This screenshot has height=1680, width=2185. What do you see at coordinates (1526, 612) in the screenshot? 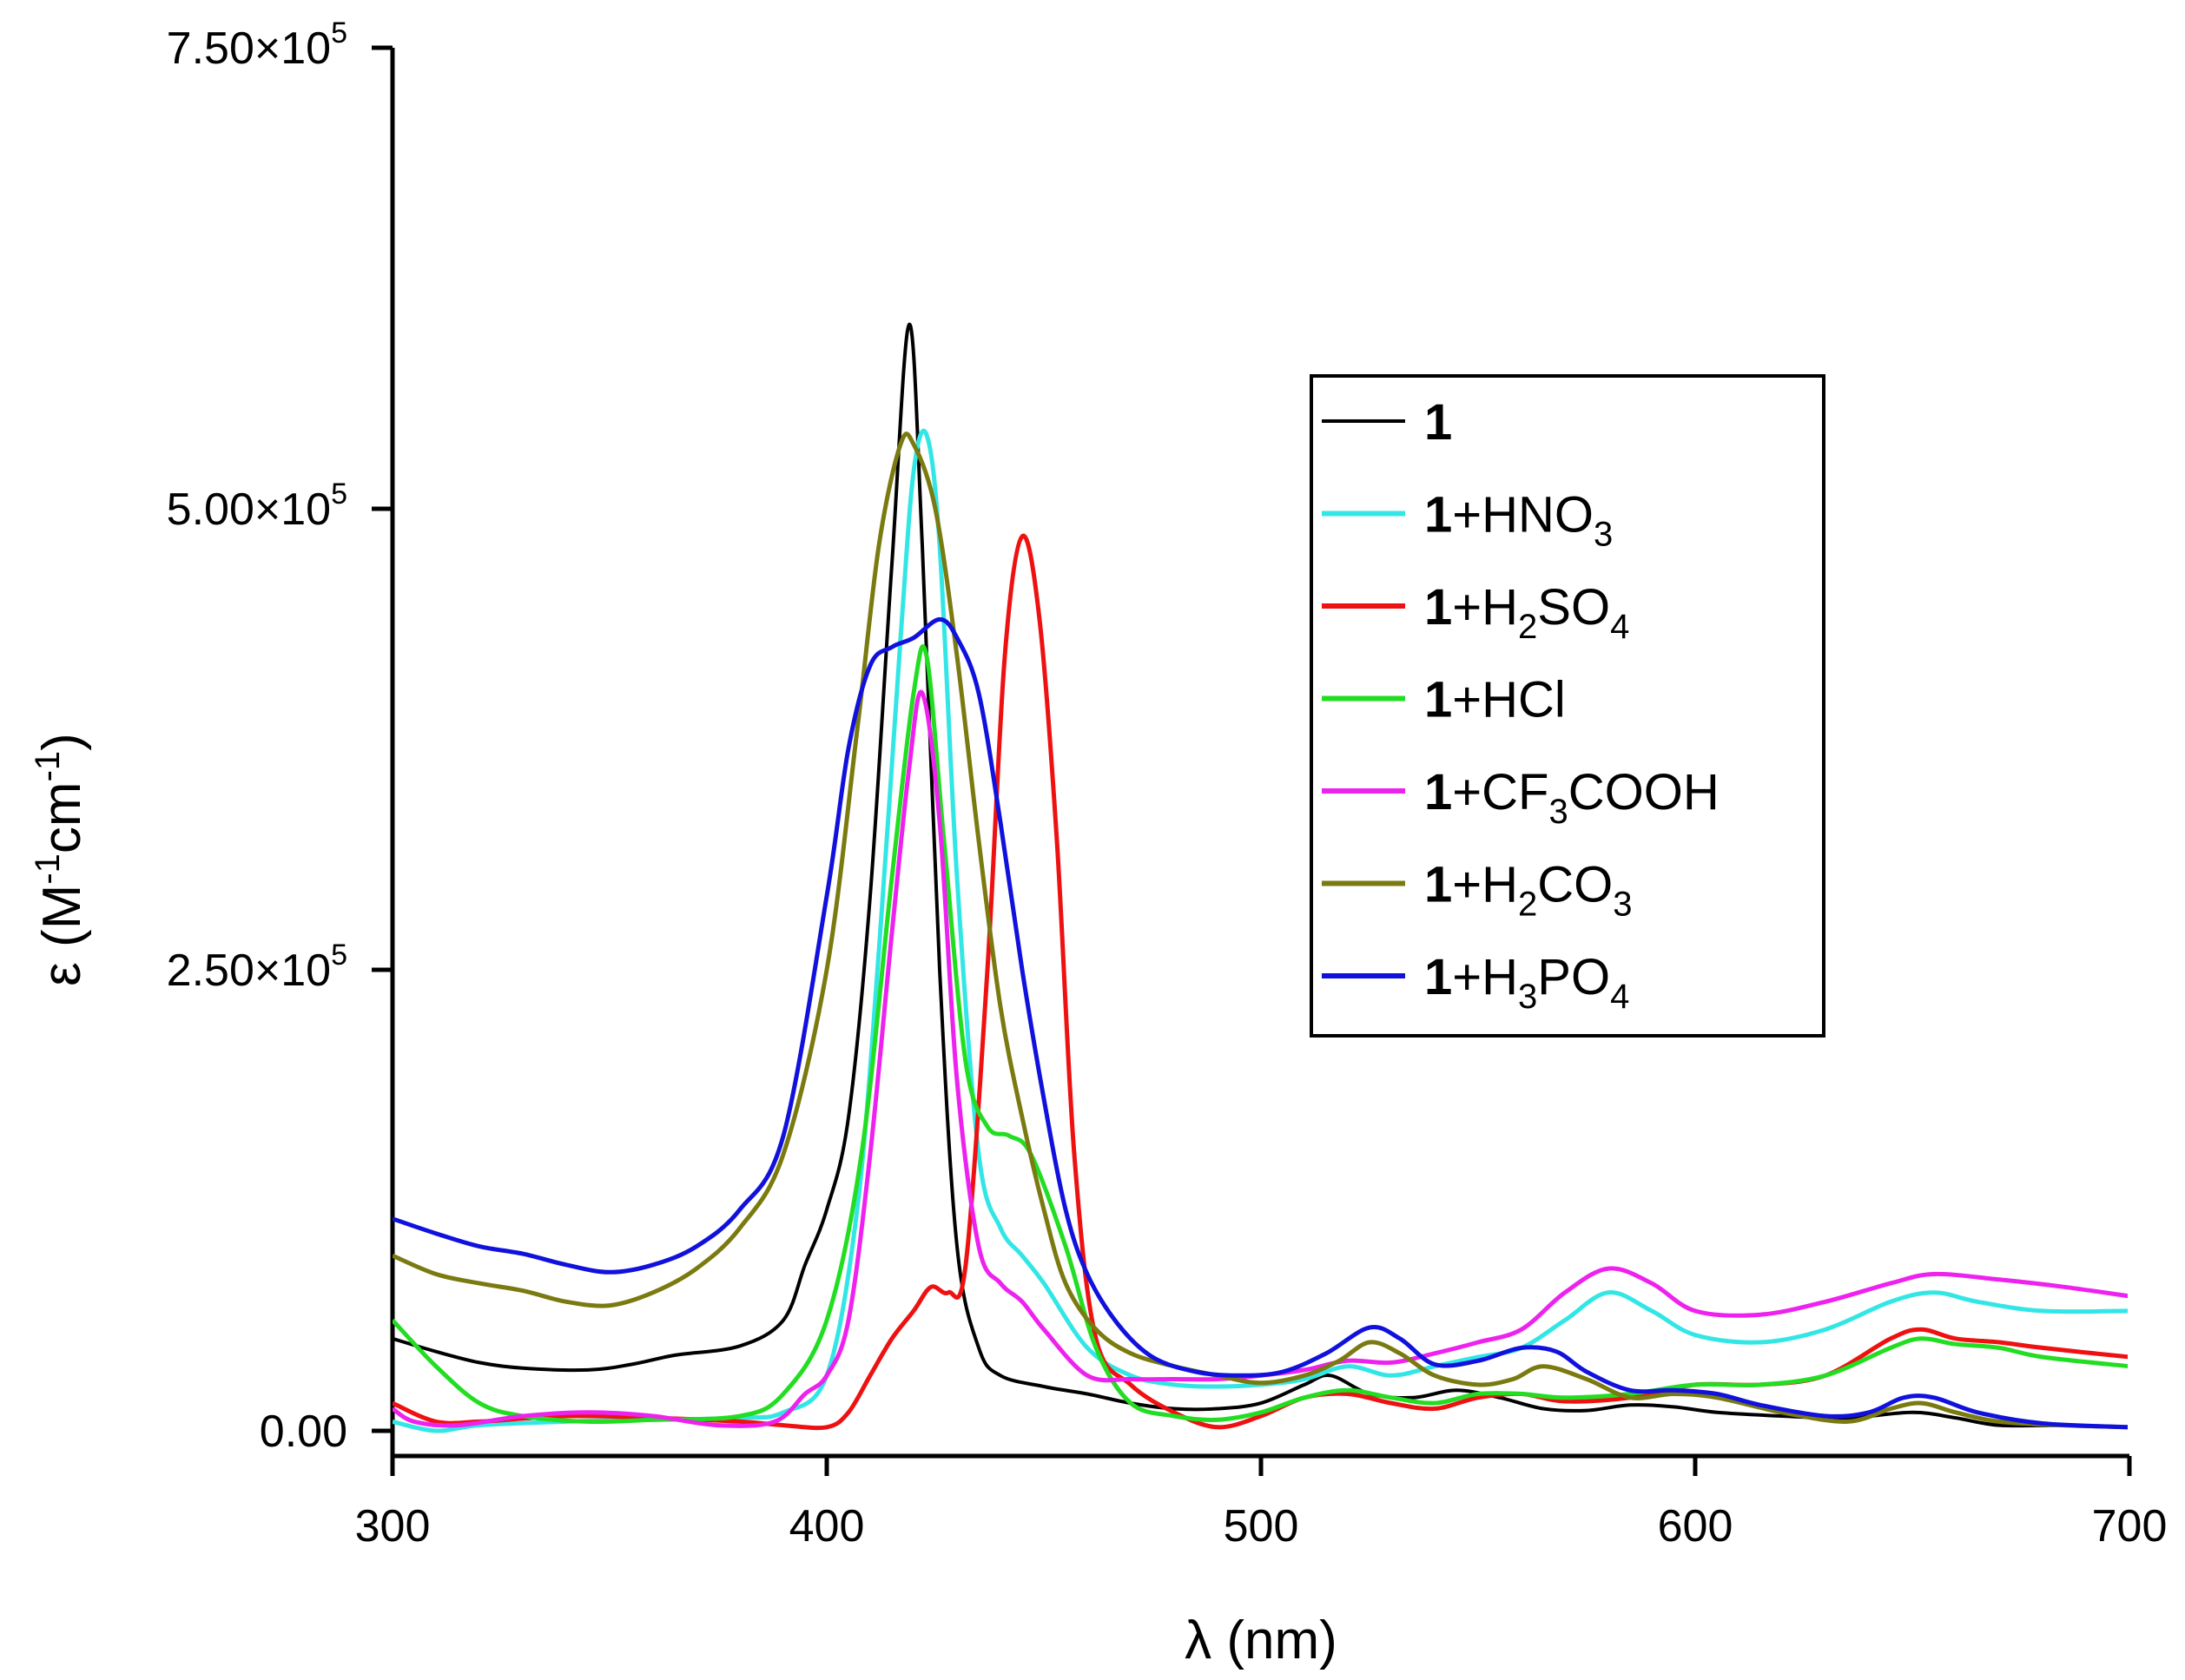
I see `legend-label: 1+H2SO4` at bounding box center [1526, 612].